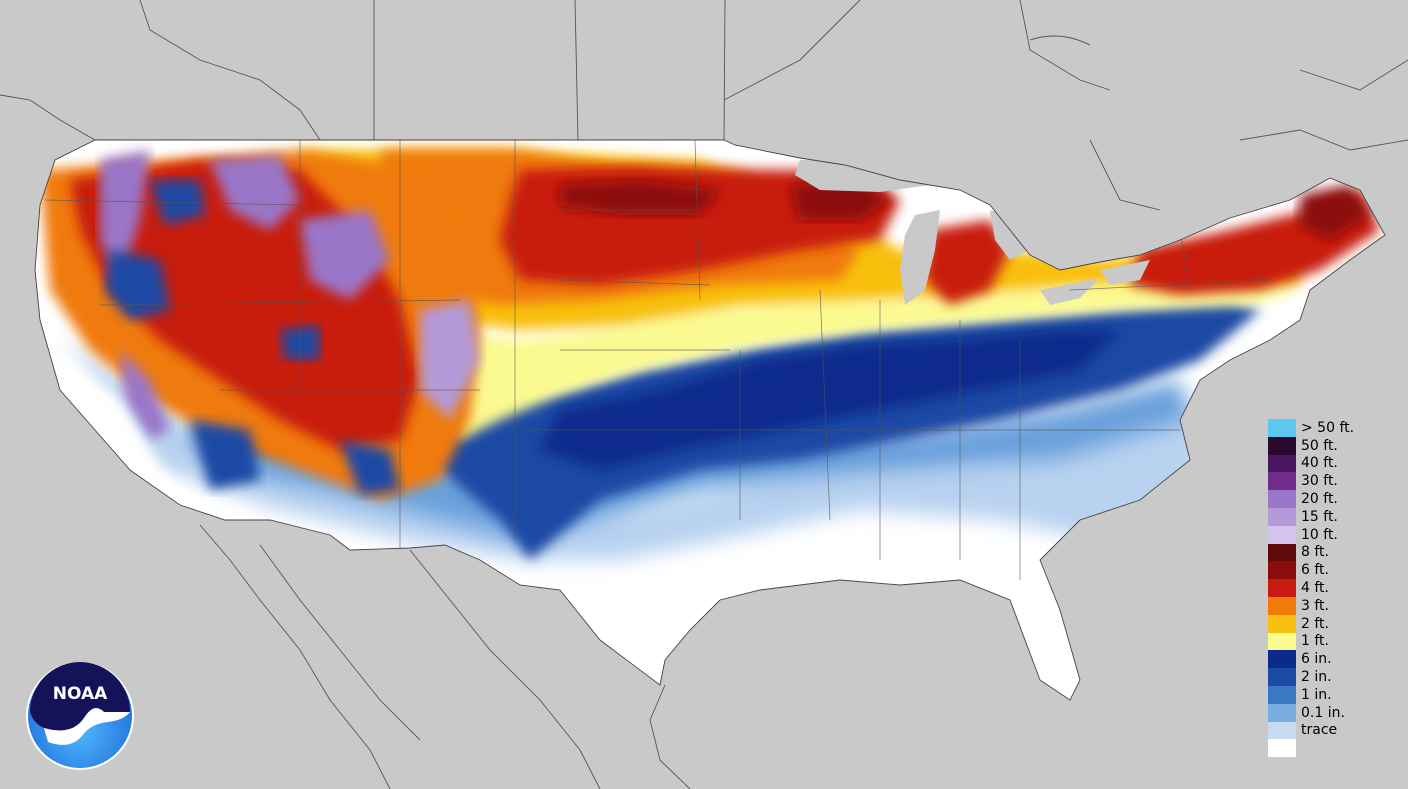 Image resolution: width=1408 pixels, height=789 pixels. Describe the element at coordinates (1315, 605) in the screenshot. I see `legend-label: 3 ft.` at that location.